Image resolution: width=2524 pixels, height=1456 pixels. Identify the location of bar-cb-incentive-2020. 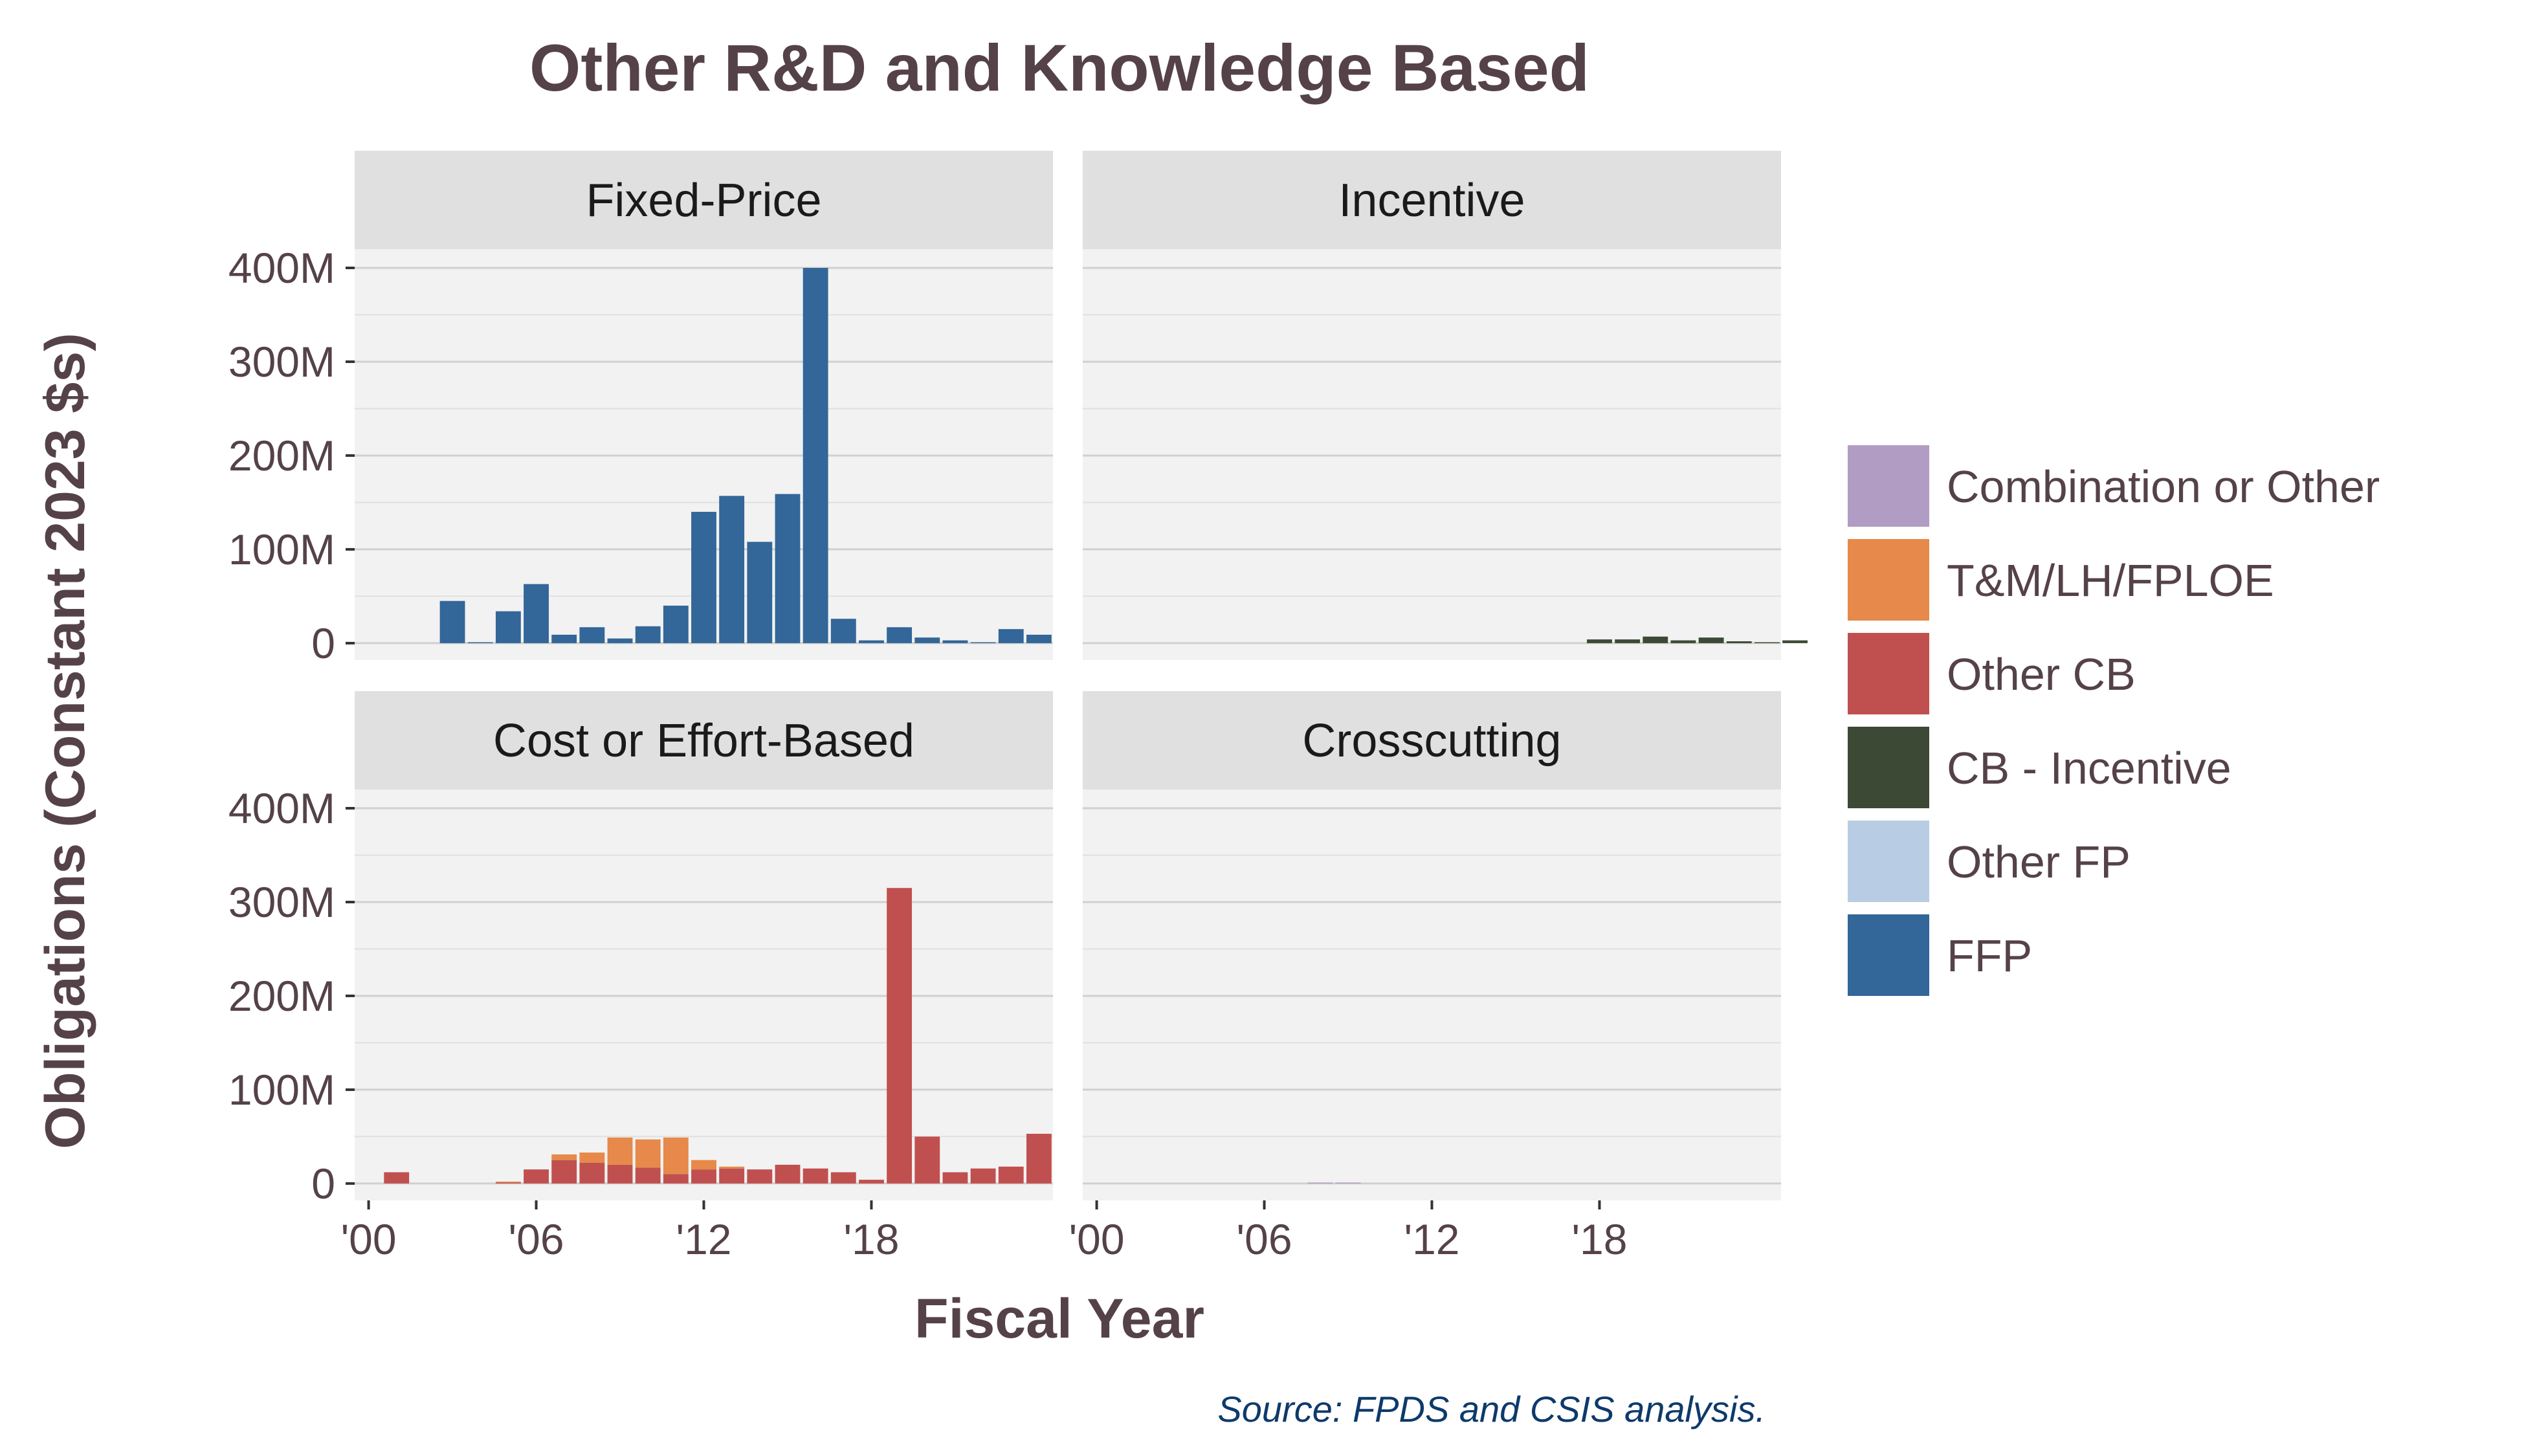
(1655, 639).